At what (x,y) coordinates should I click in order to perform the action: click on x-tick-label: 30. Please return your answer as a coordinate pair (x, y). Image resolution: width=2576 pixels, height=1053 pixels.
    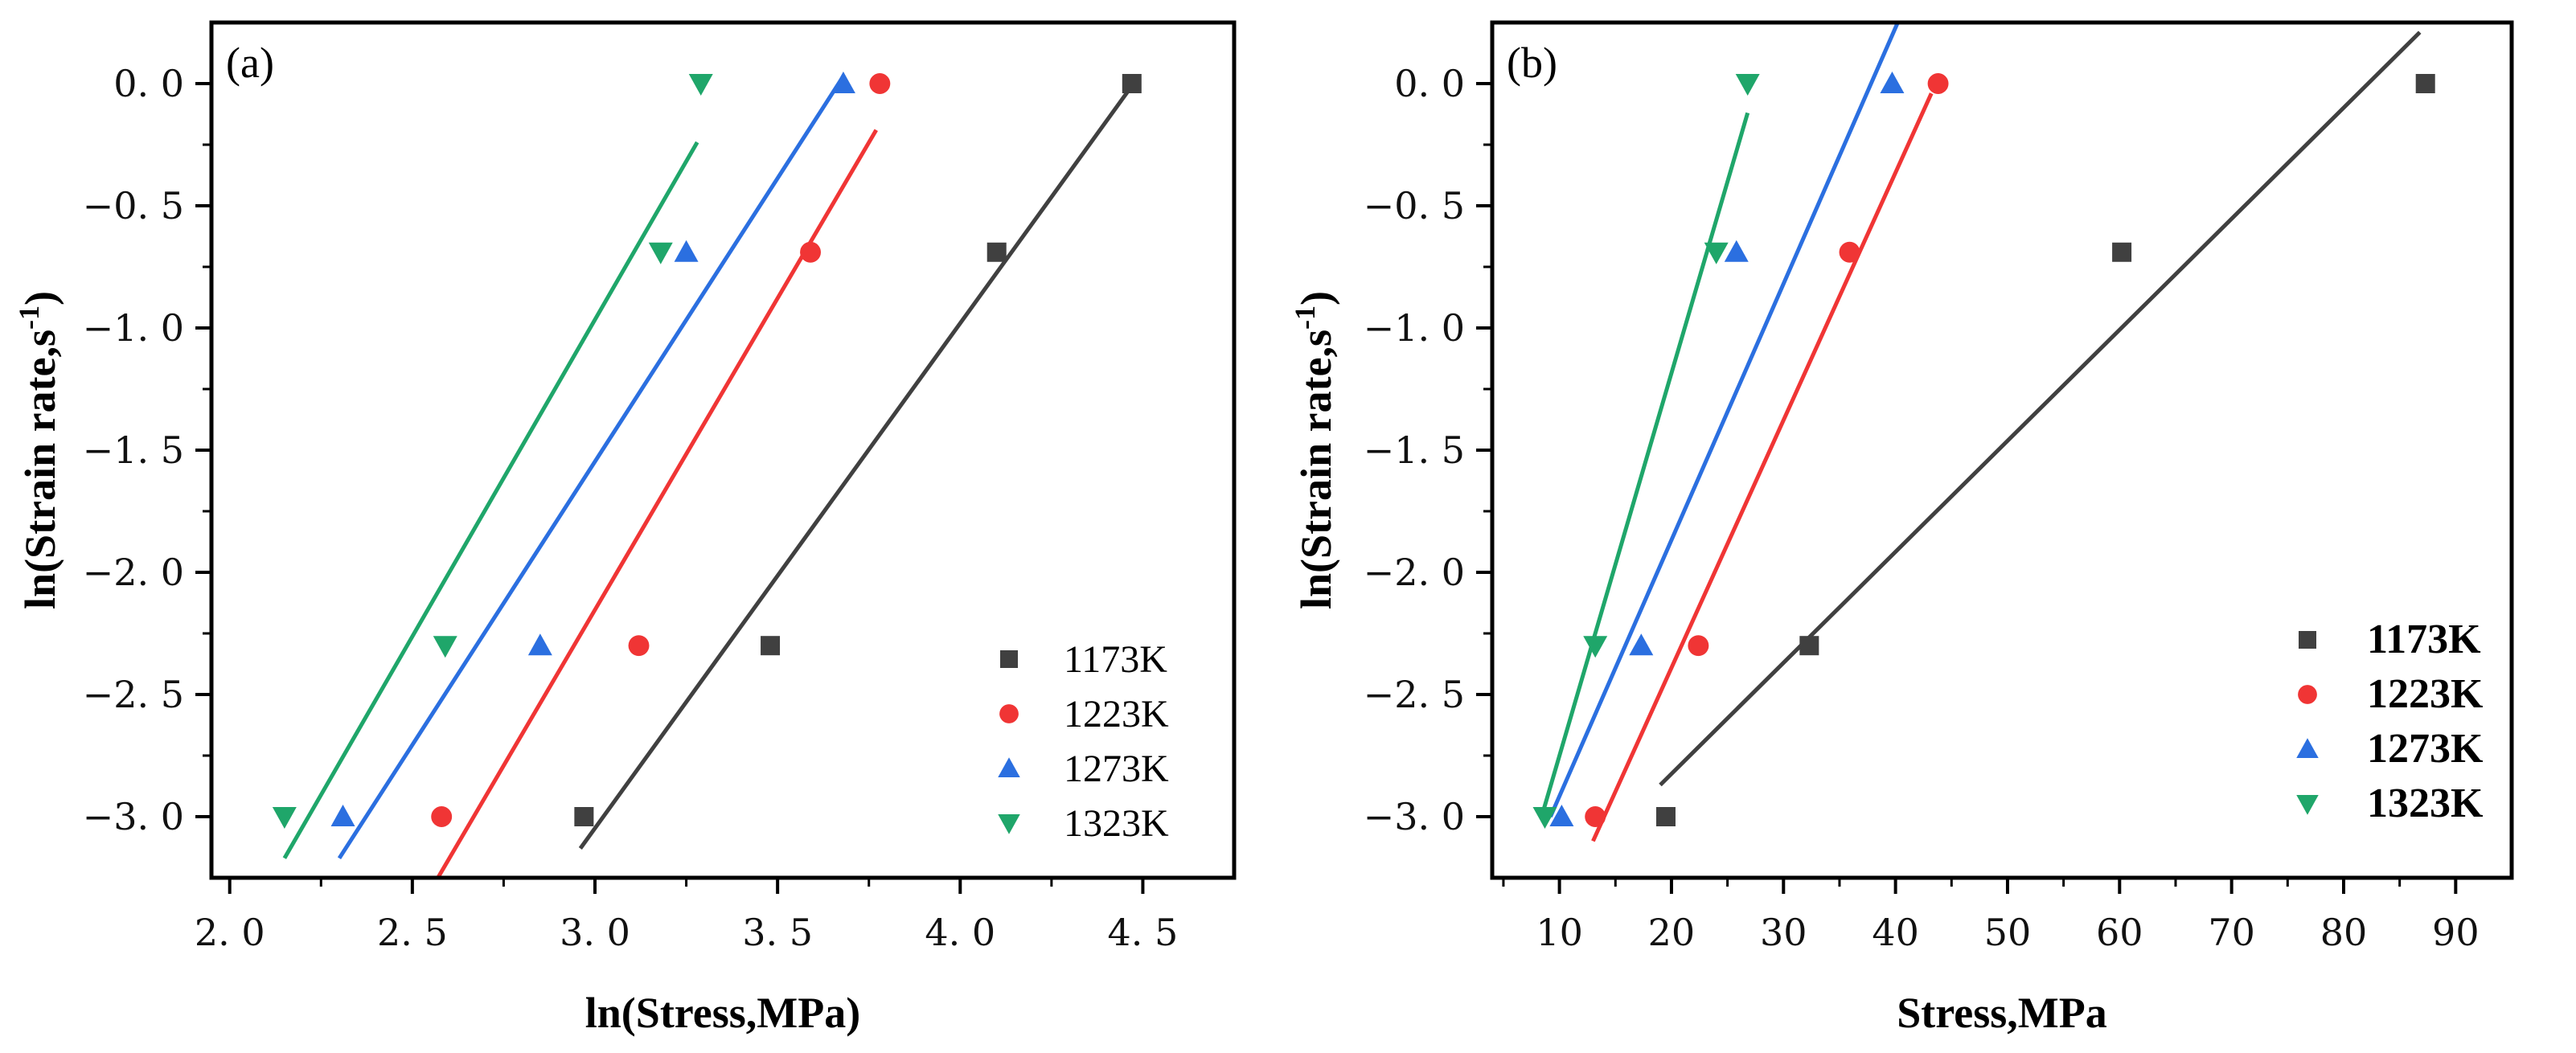
    Looking at the image, I should click on (1784, 932).